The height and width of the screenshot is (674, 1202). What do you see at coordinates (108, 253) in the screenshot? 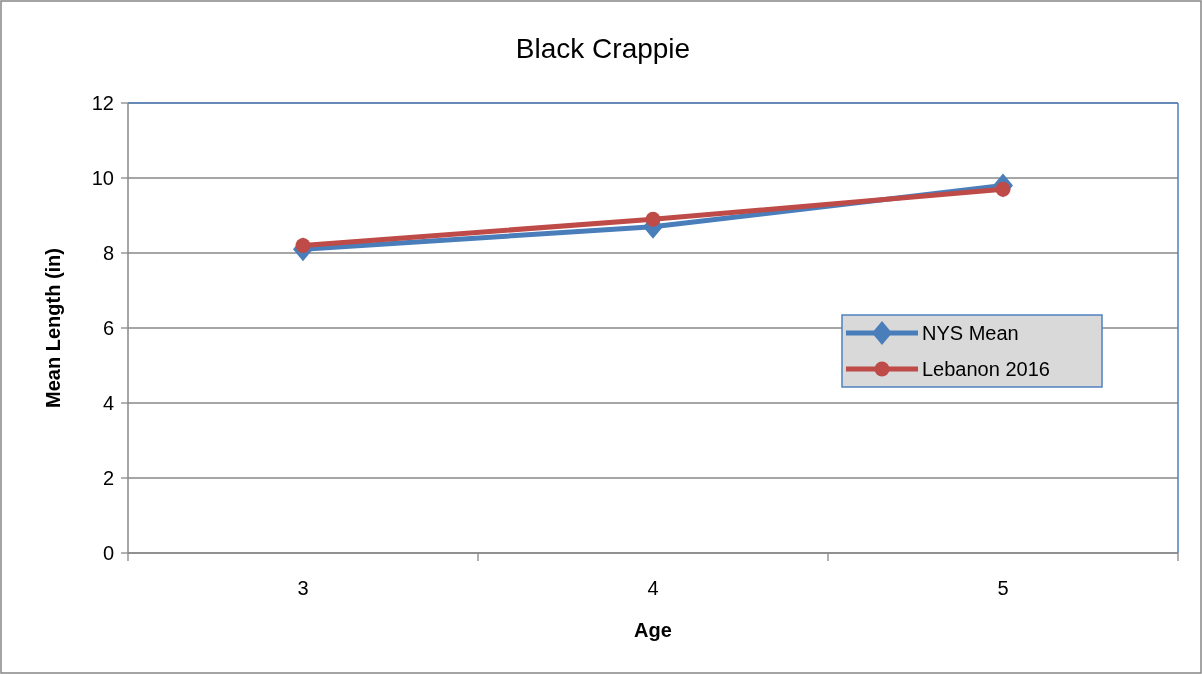
I see `y-tick-label: 8` at bounding box center [108, 253].